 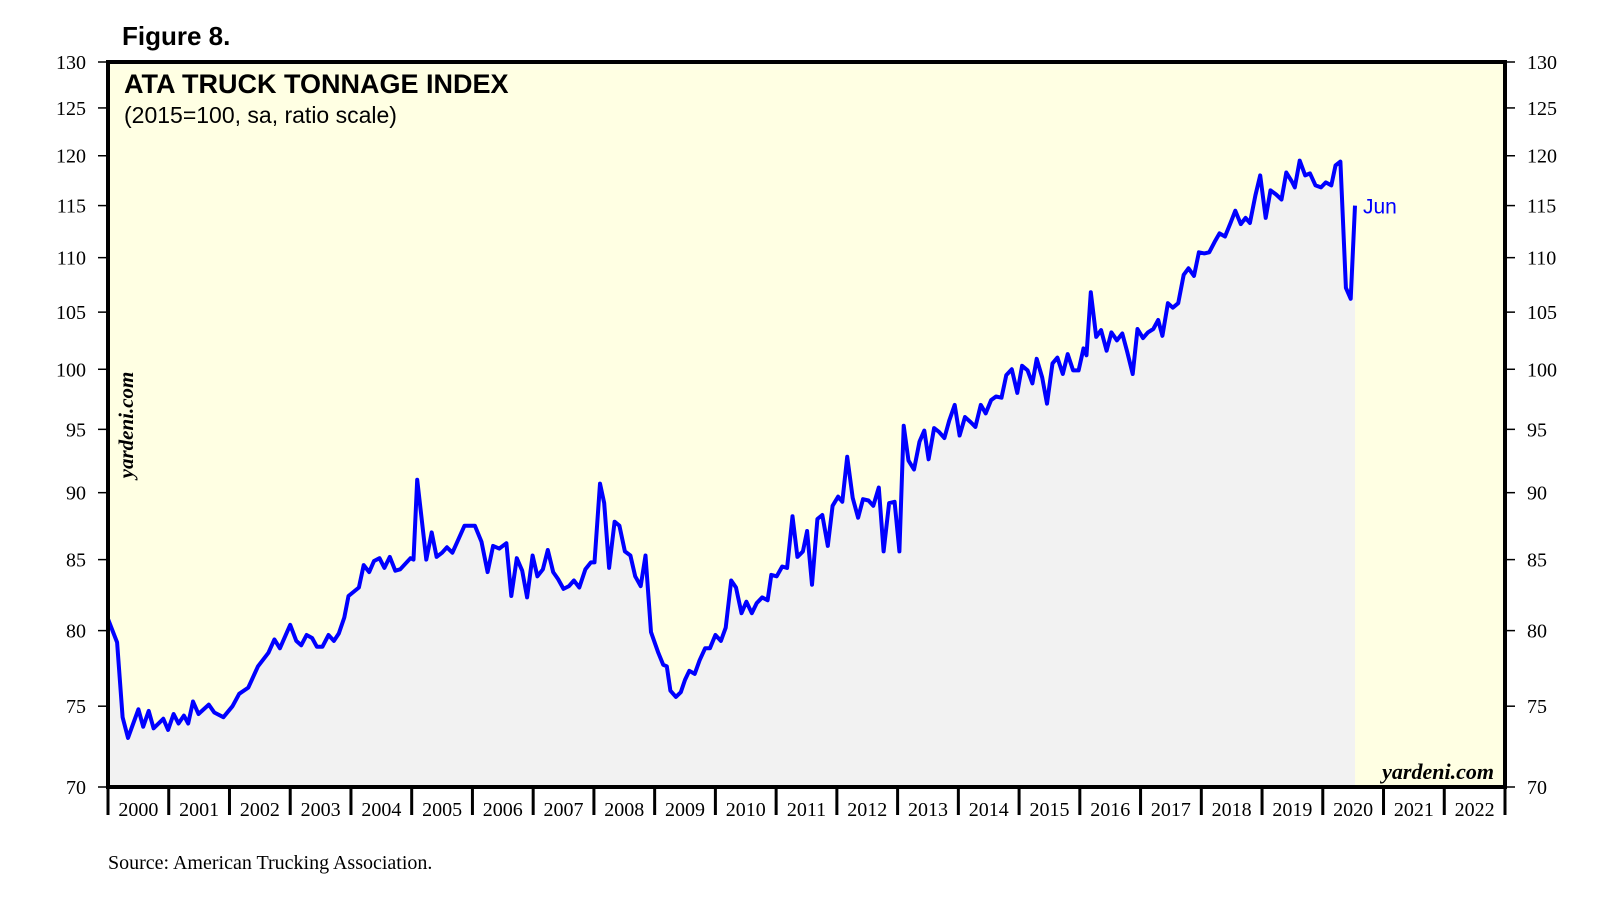 What do you see at coordinates (503, 810) in the screenshot?
I see `x-tick-label: 2006` at bounding box center [503, 810].